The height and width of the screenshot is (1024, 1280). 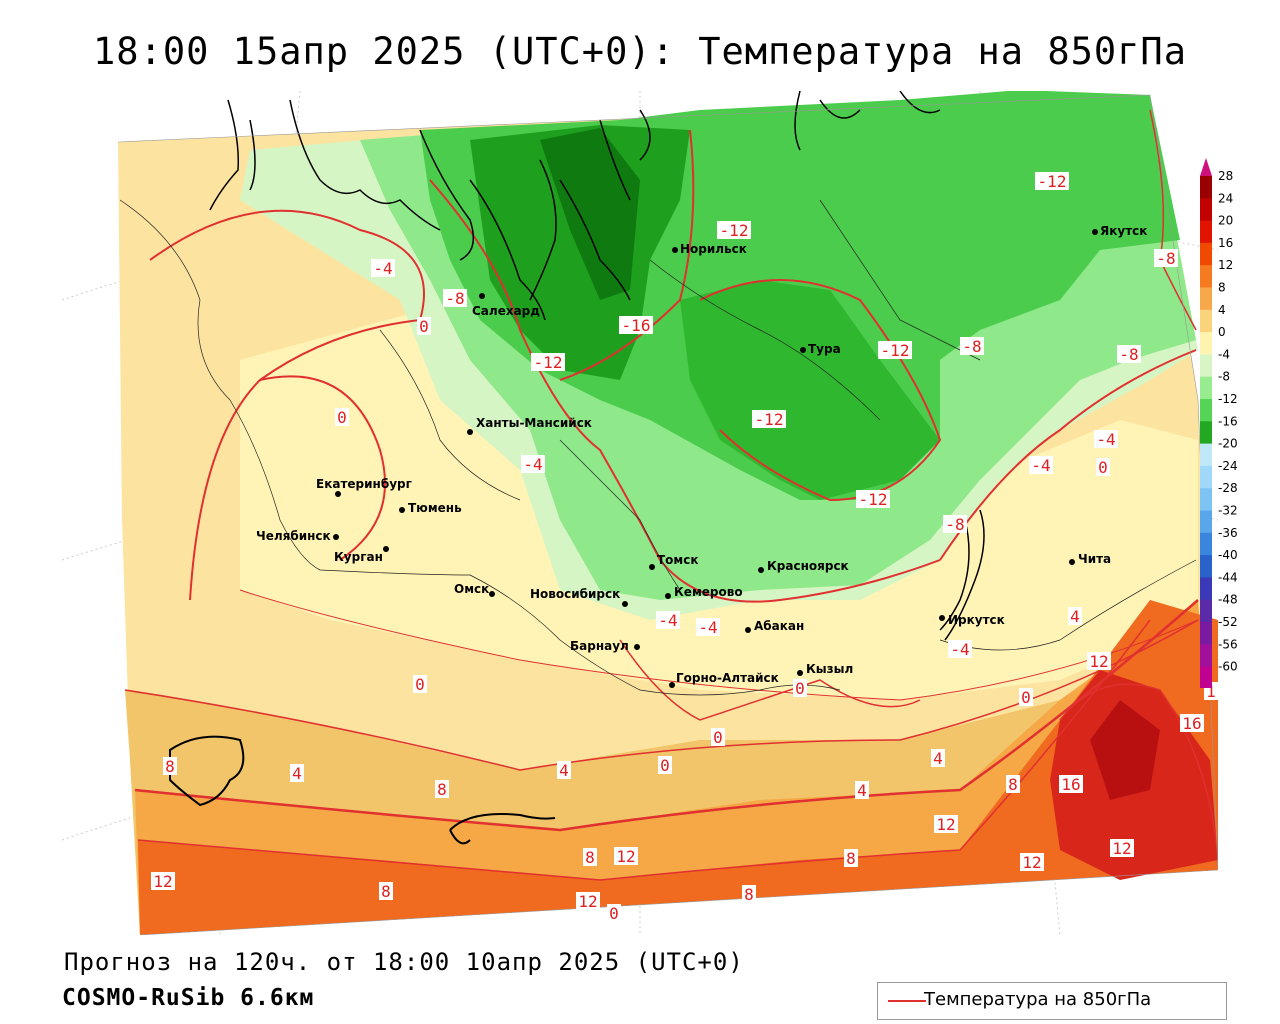 I want to click on scale-tick-label: -56, so click(x=1228, y=644).